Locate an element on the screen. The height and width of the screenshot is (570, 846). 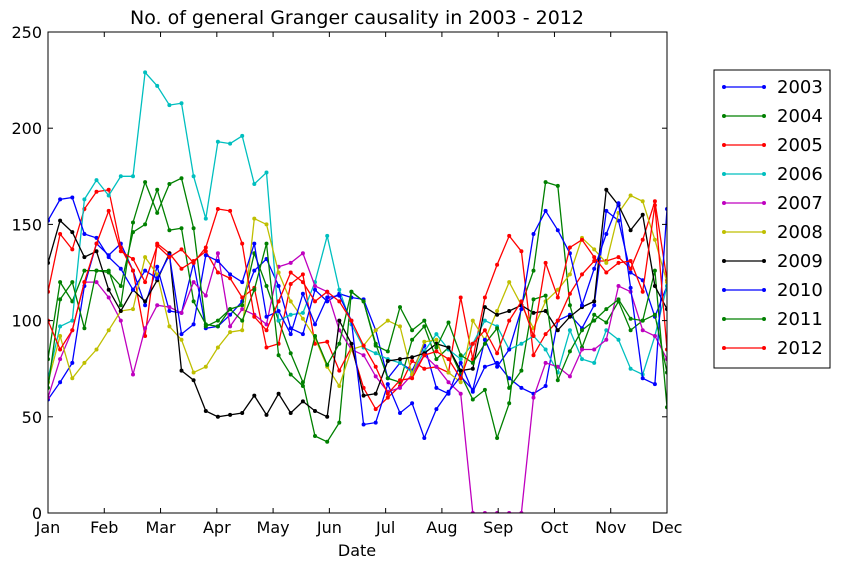
legend: 2003 2004 2005 2006 2007 2008 2009 2010 2011 2012 is located at coordinates (772, 219).